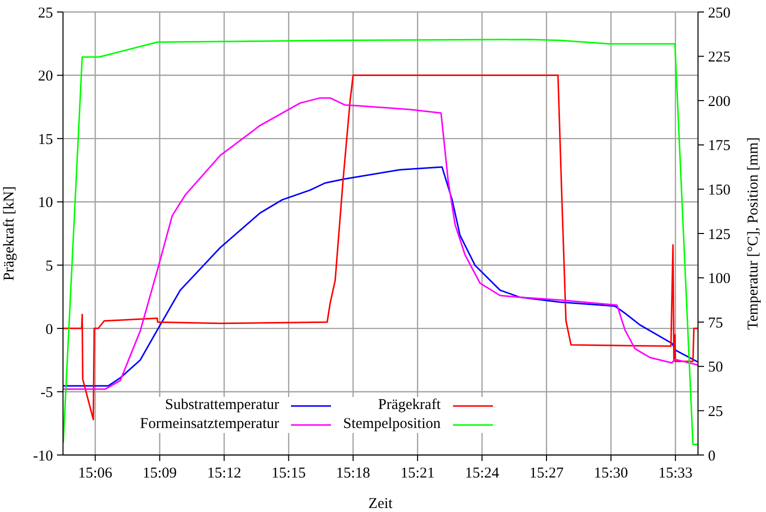 This screenshot has height=512, width=766. What do you see at coordinates (289, 474) in the screenshot?
I see `x-tick-label: 15:15` at bounding box center [289, 474].